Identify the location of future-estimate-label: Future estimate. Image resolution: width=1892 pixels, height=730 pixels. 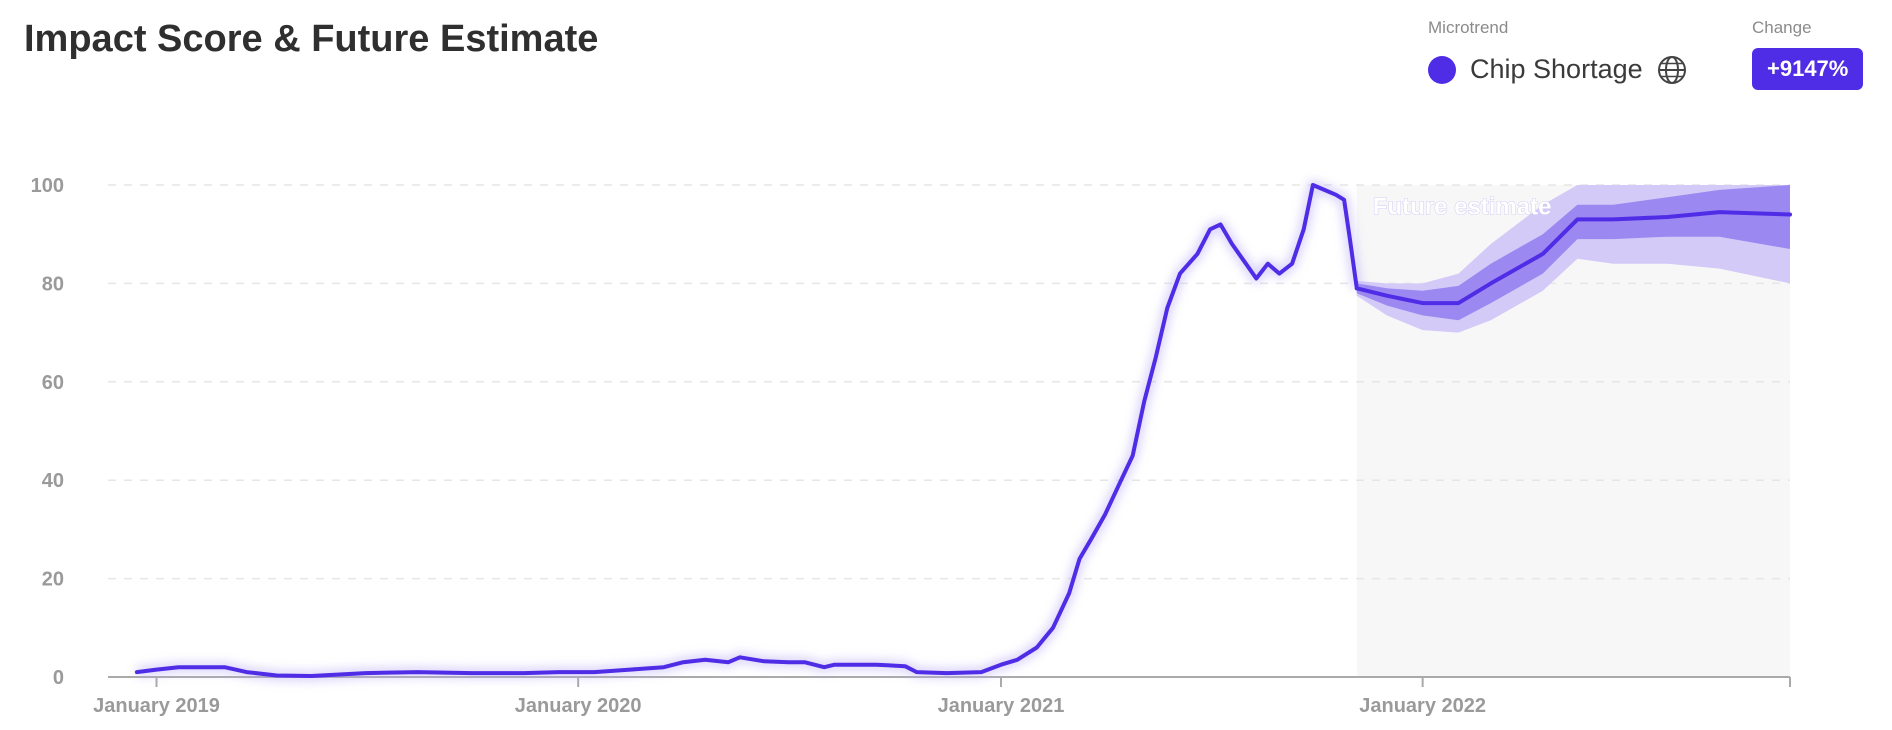
(1462, 207).